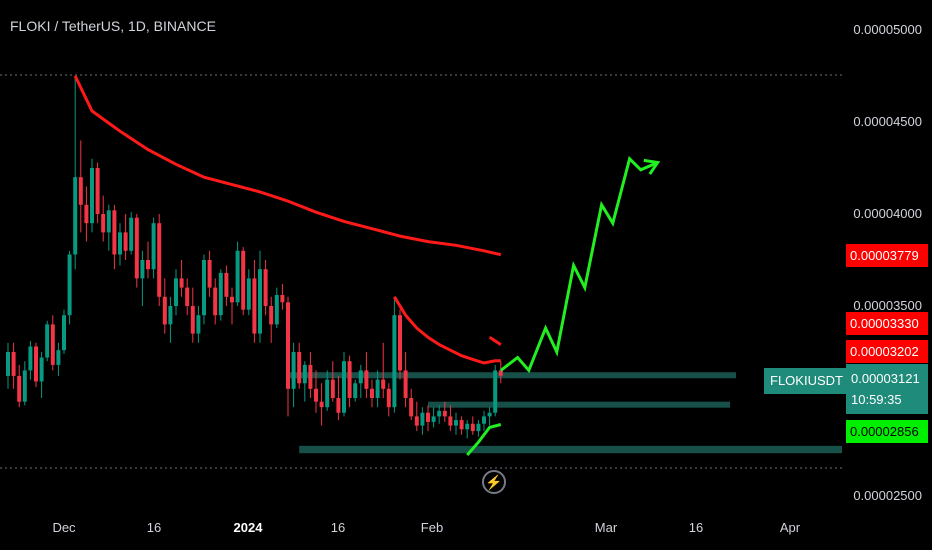  Describe the element at coordinates (447, 330) in the screenshot. I see `ema-short-line` at that location.